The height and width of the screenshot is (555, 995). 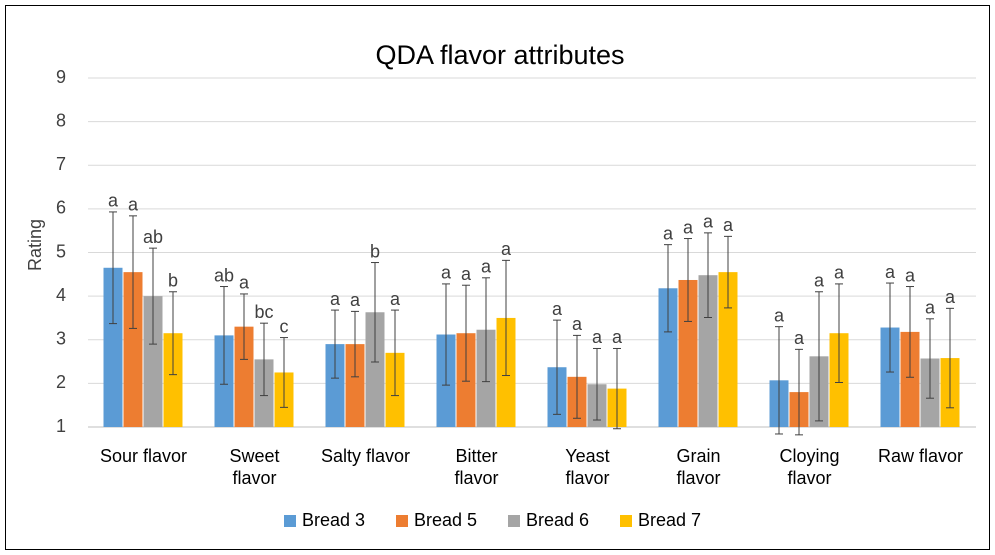 I want to click on legend-label: Bread 3, so click(x=333, y=520).